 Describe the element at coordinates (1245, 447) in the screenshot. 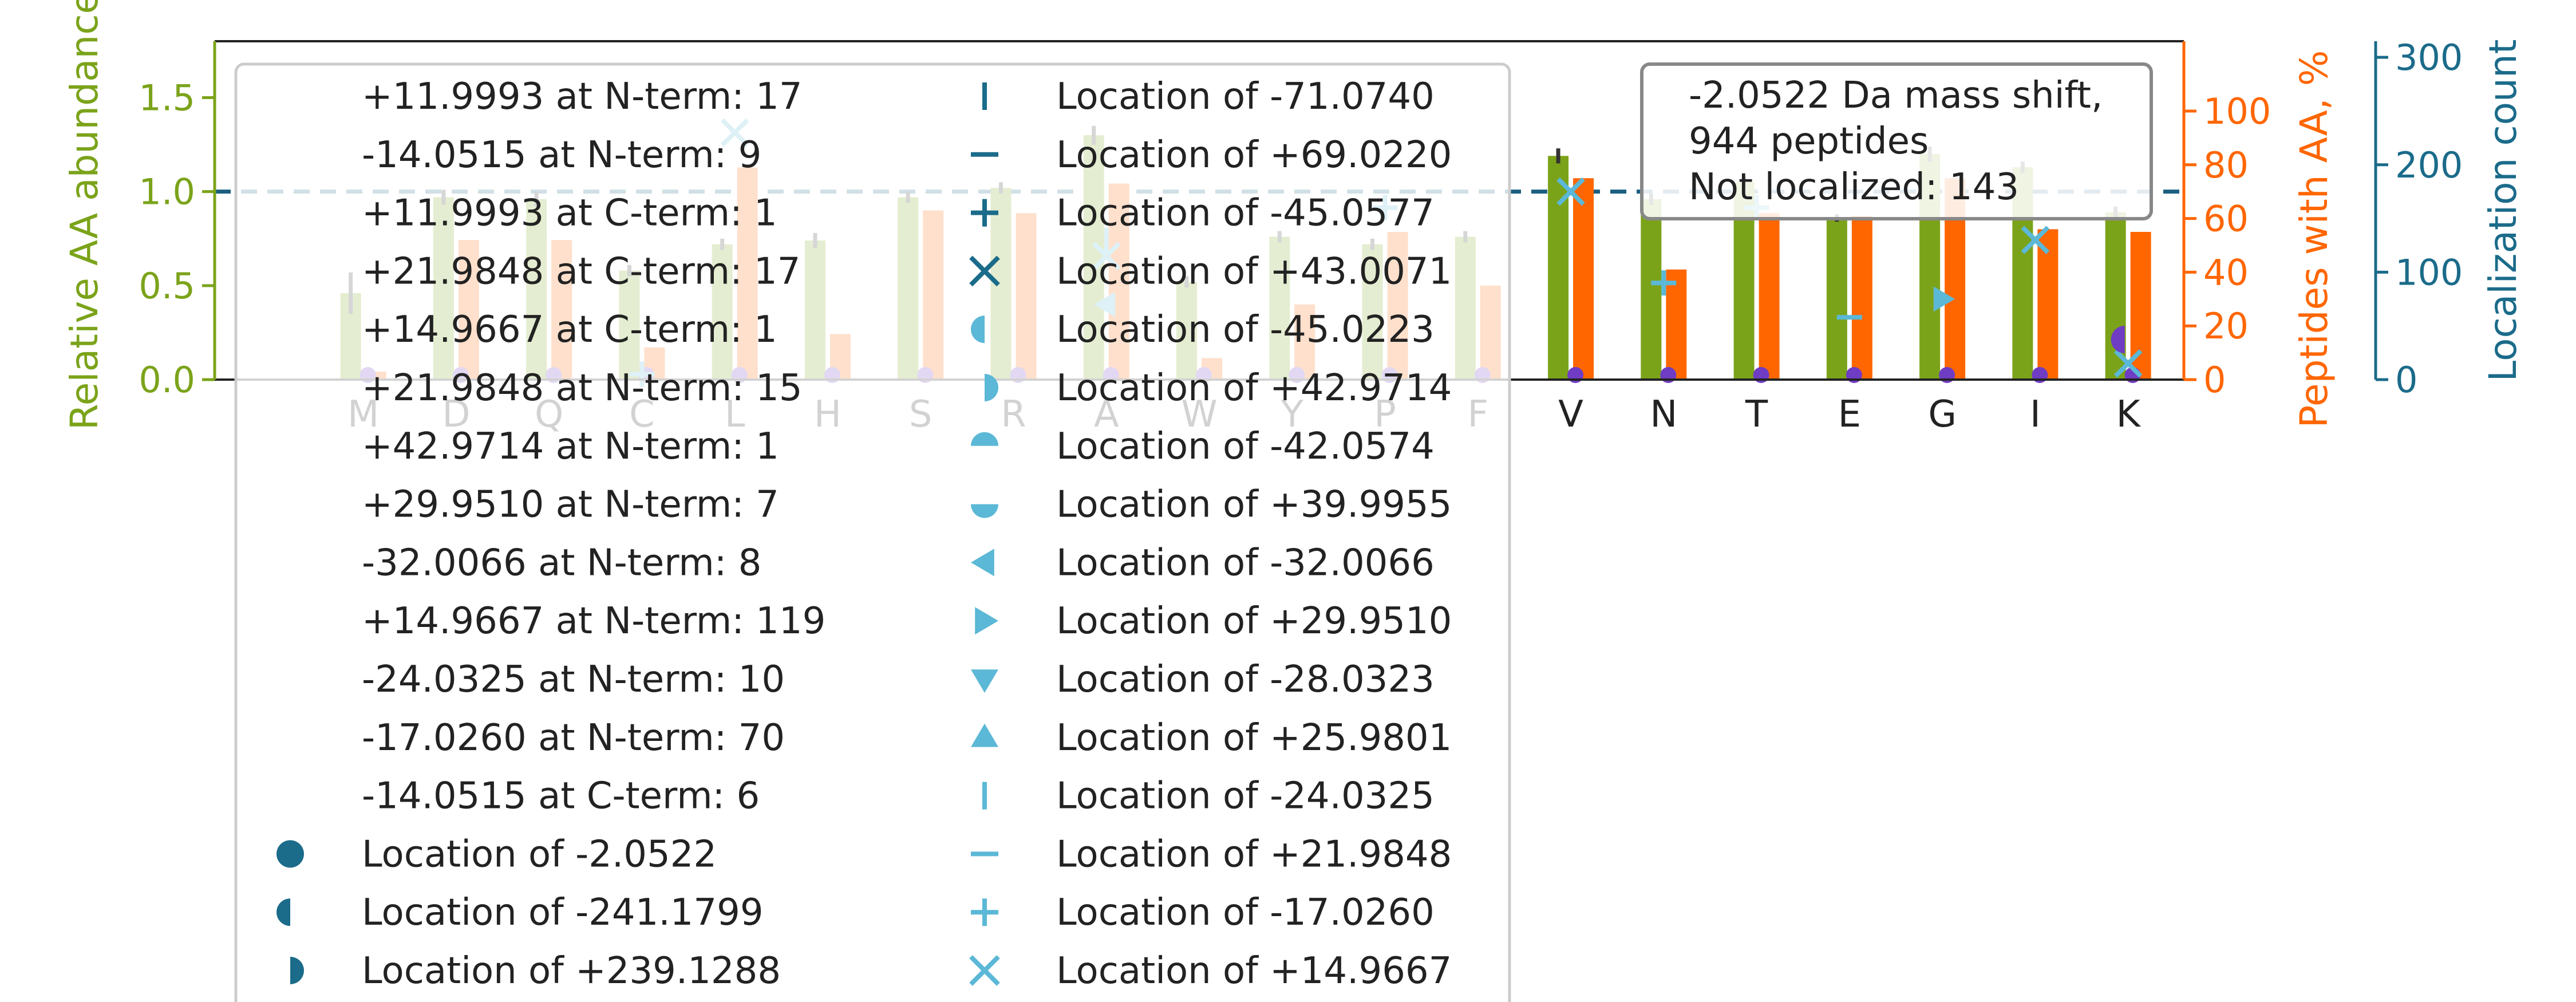

I see `legend-right-label-6: Location of -42.0574` at that location.